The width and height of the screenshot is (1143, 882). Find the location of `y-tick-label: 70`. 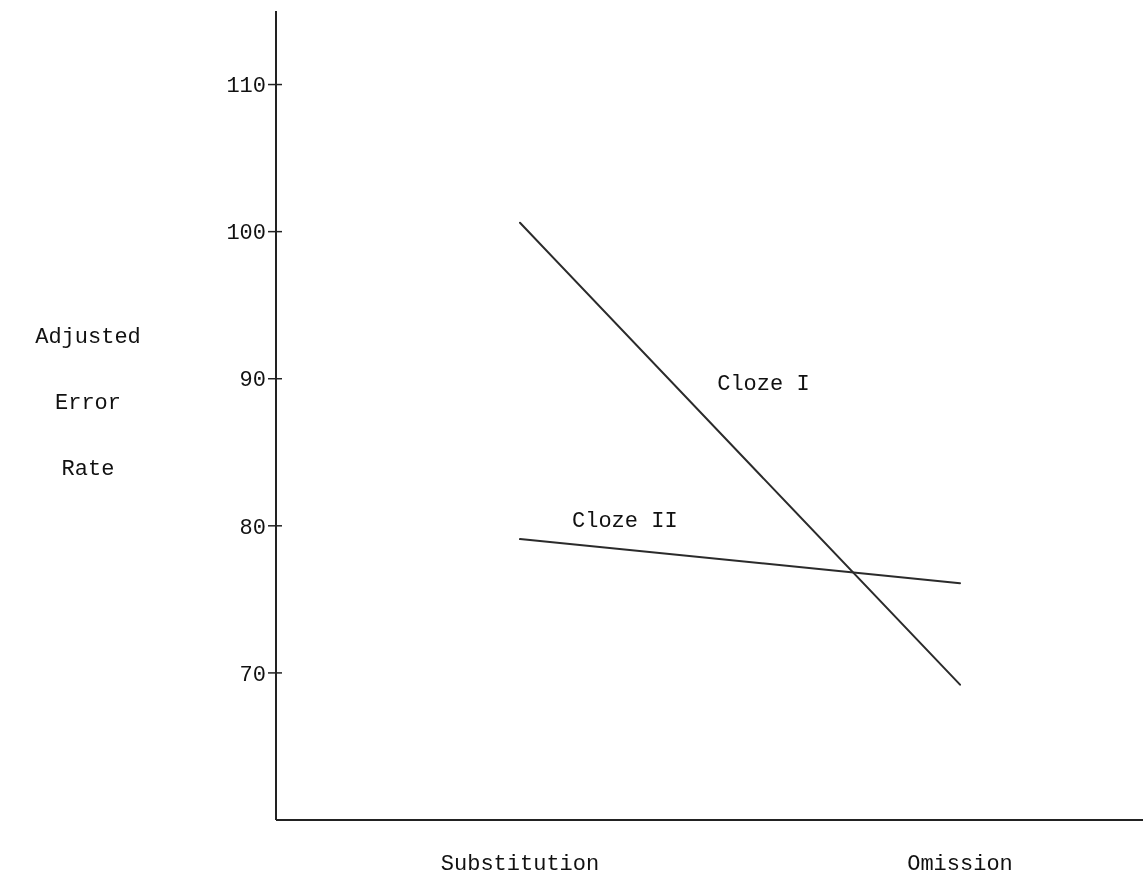

y-tick-label: 70 is located at coordinates (252, 675).